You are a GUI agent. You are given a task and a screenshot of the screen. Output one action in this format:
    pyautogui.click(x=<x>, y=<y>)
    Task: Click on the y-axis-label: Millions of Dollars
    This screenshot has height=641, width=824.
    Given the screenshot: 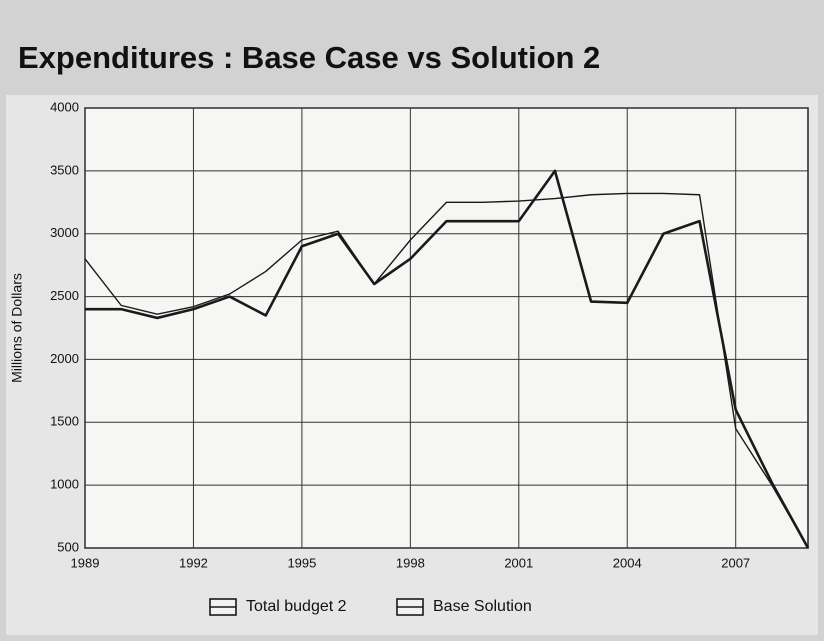 What is the action you would take?
    pyautogui.click(x=17, y=328)
    